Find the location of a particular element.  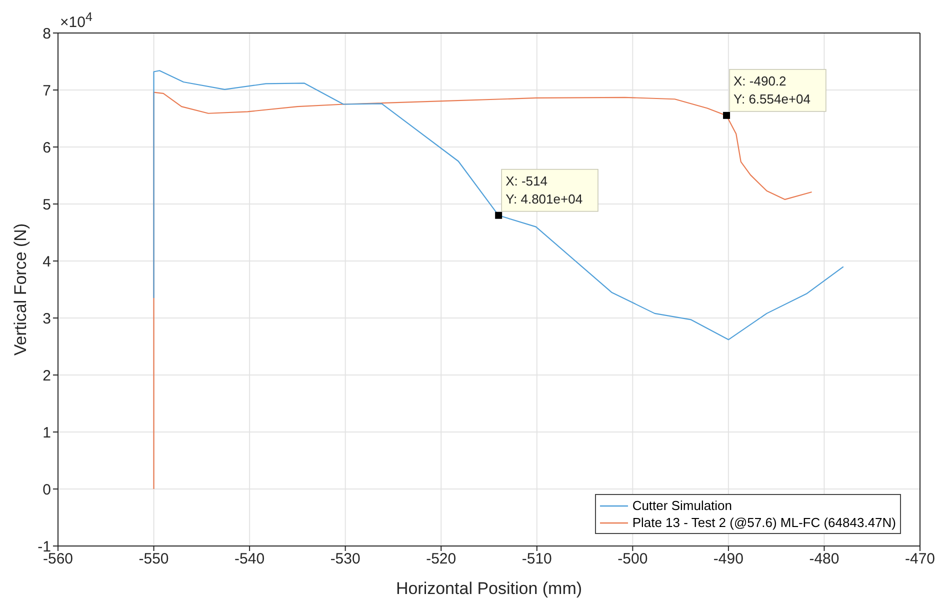

x-tick-label: -510 is located at coordinates (537, 559).